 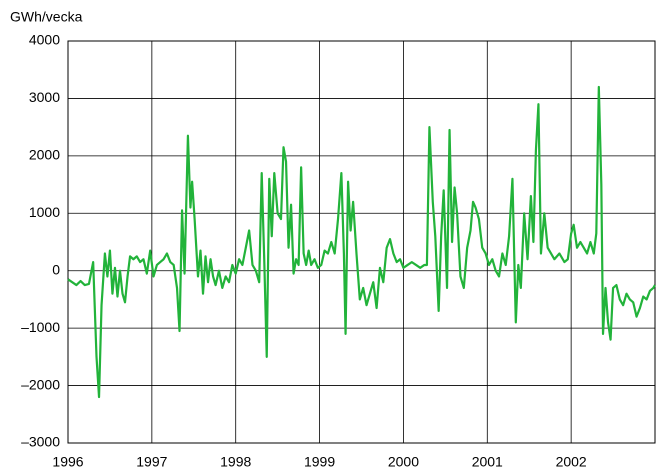 What do you see at coordinates (44, 212) in the screenshot?
I see `y-tick-label: 1000` at bounding box center [44, 212].